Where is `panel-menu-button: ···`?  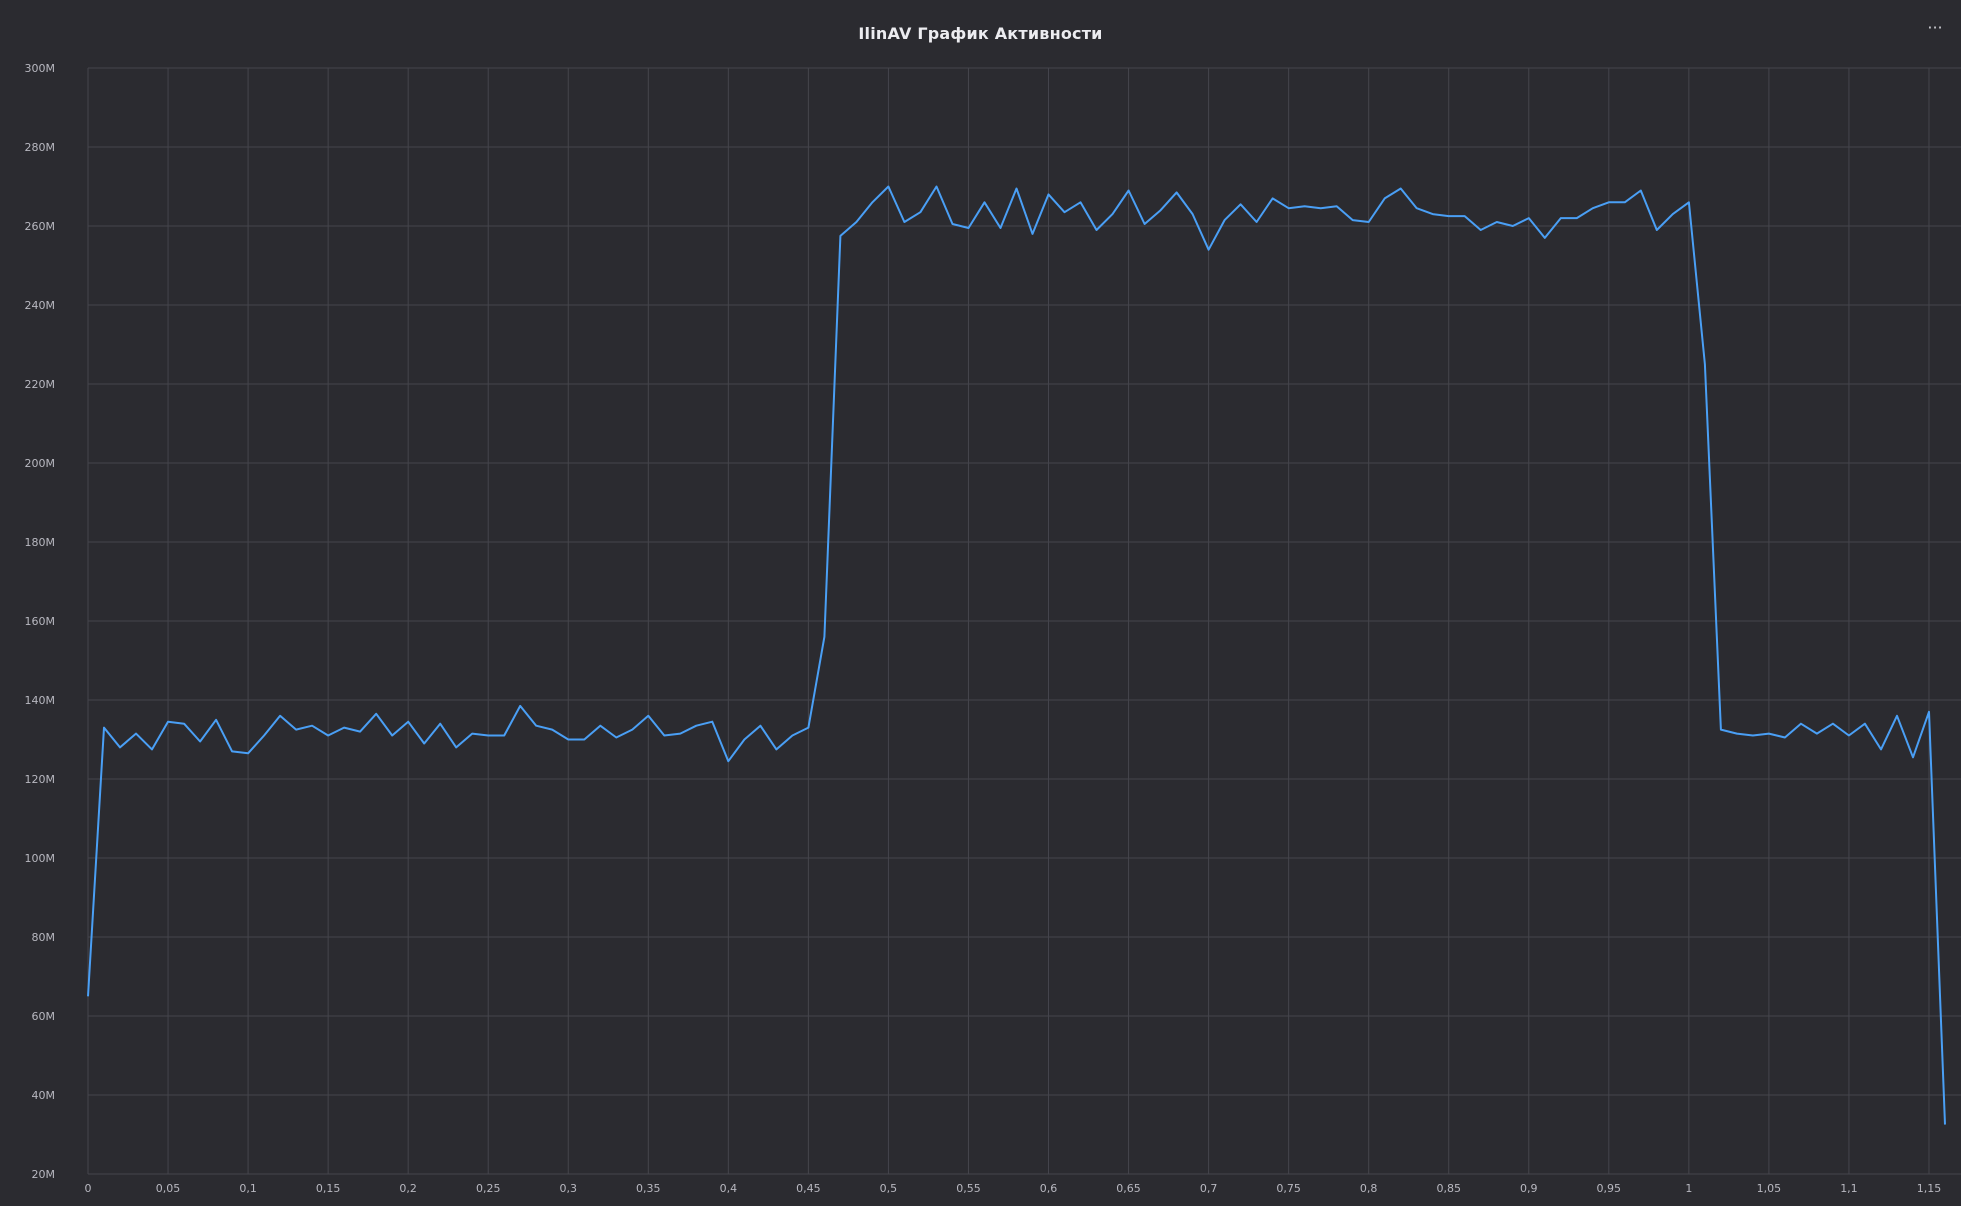 panel-menu-button: ··· is located at coordinates (1935, 30).